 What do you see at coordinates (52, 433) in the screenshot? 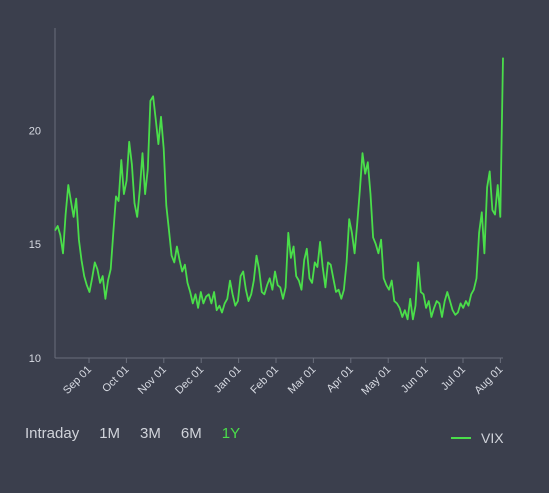
I see `range-intraday-button: Intraday` at bounding box center [52, 433].